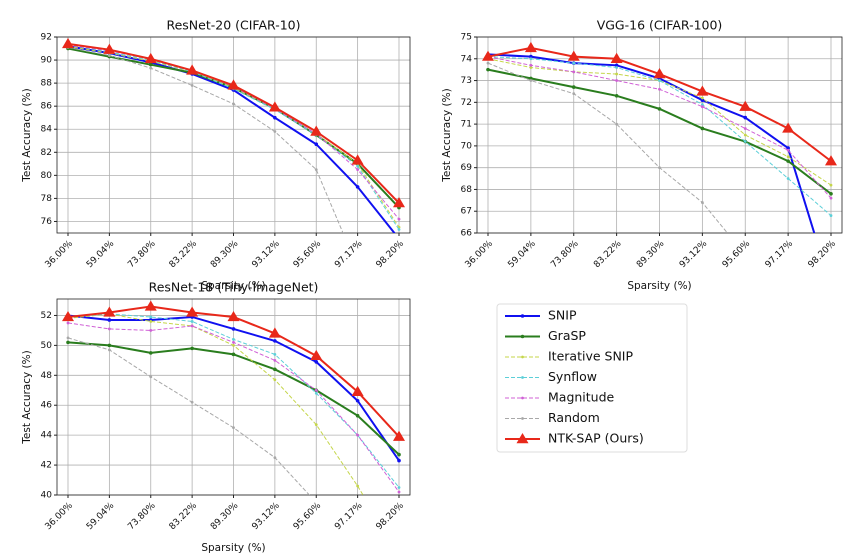  I want to click on y-axis-label: Test Accuracy (%), so click(27, 397).